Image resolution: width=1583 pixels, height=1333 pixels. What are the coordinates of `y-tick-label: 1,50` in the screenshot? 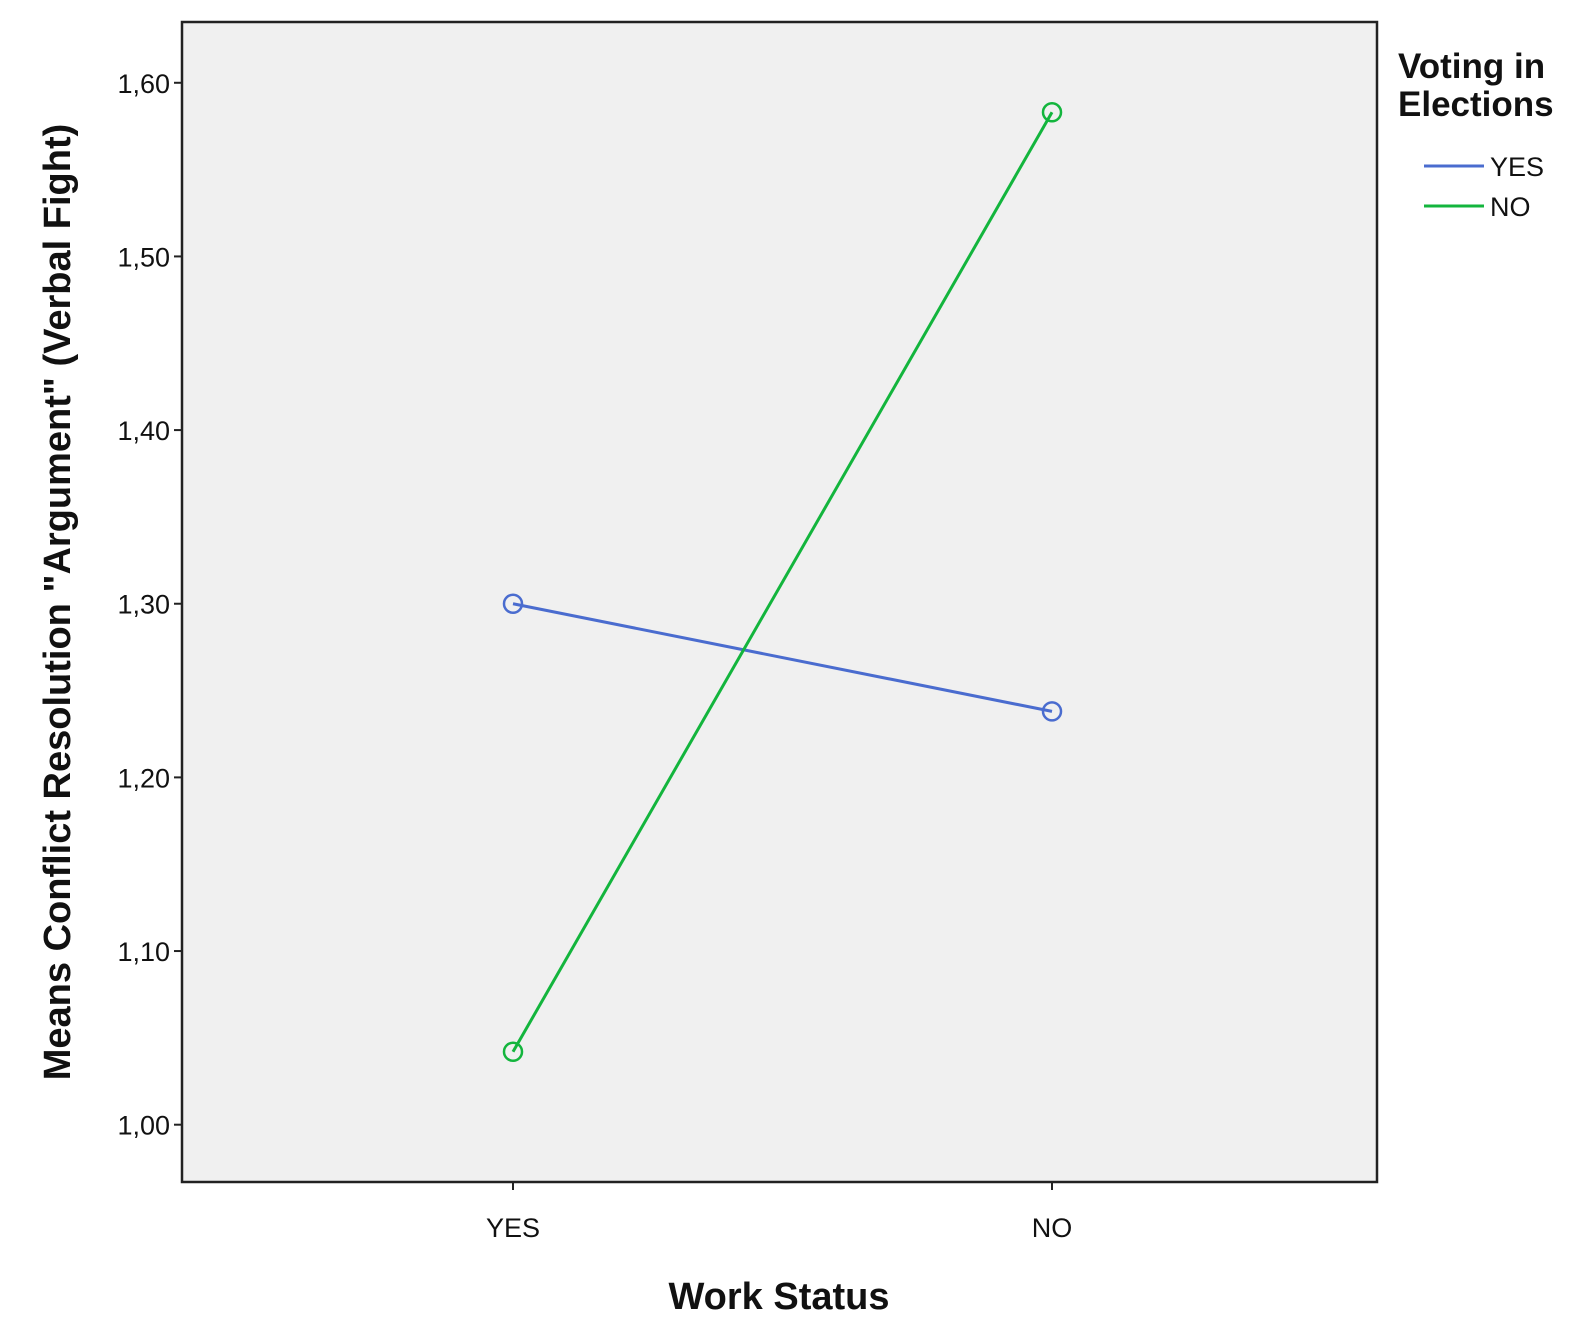 It's located at (143, 257).